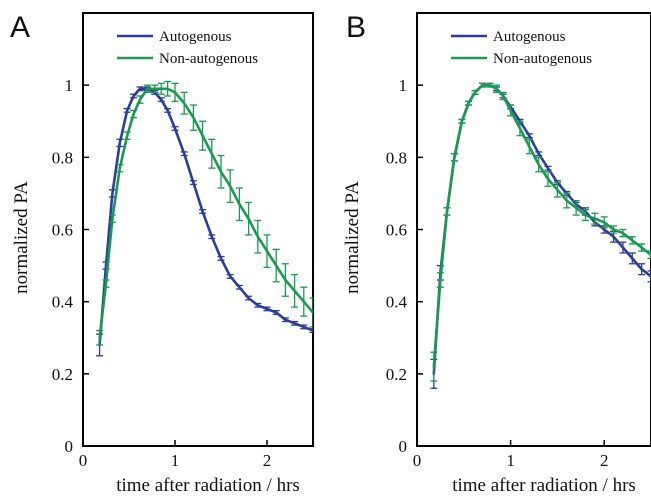  What do you see at coordinates (20, 27) in the screenshot?
I see `panel-label: A` at bounding box center [20, 27].